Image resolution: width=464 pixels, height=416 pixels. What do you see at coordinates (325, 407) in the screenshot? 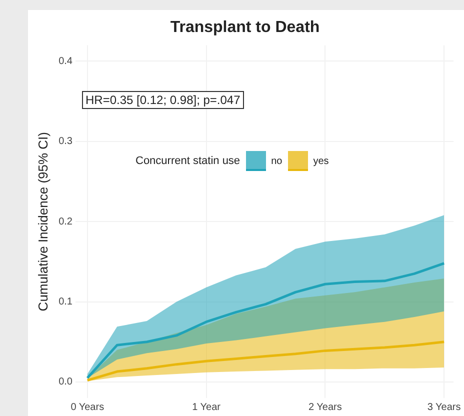
I see `x-tick-label: 2 Years` at bounding box center [325, 407].